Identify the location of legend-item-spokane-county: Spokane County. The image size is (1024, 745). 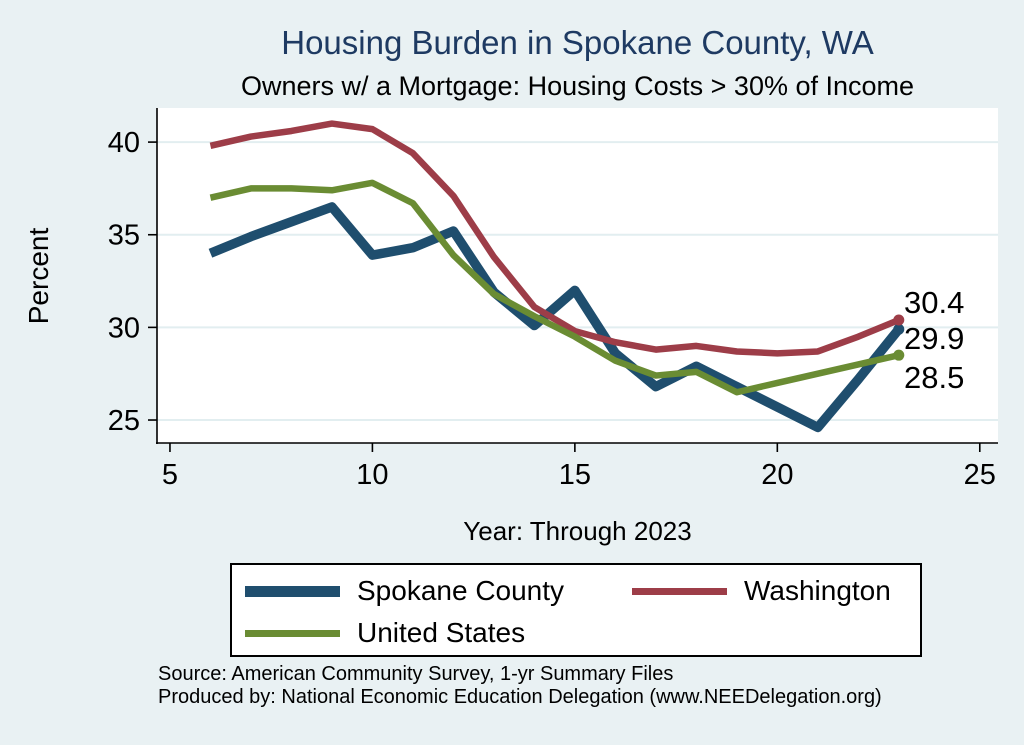
(404, 591).